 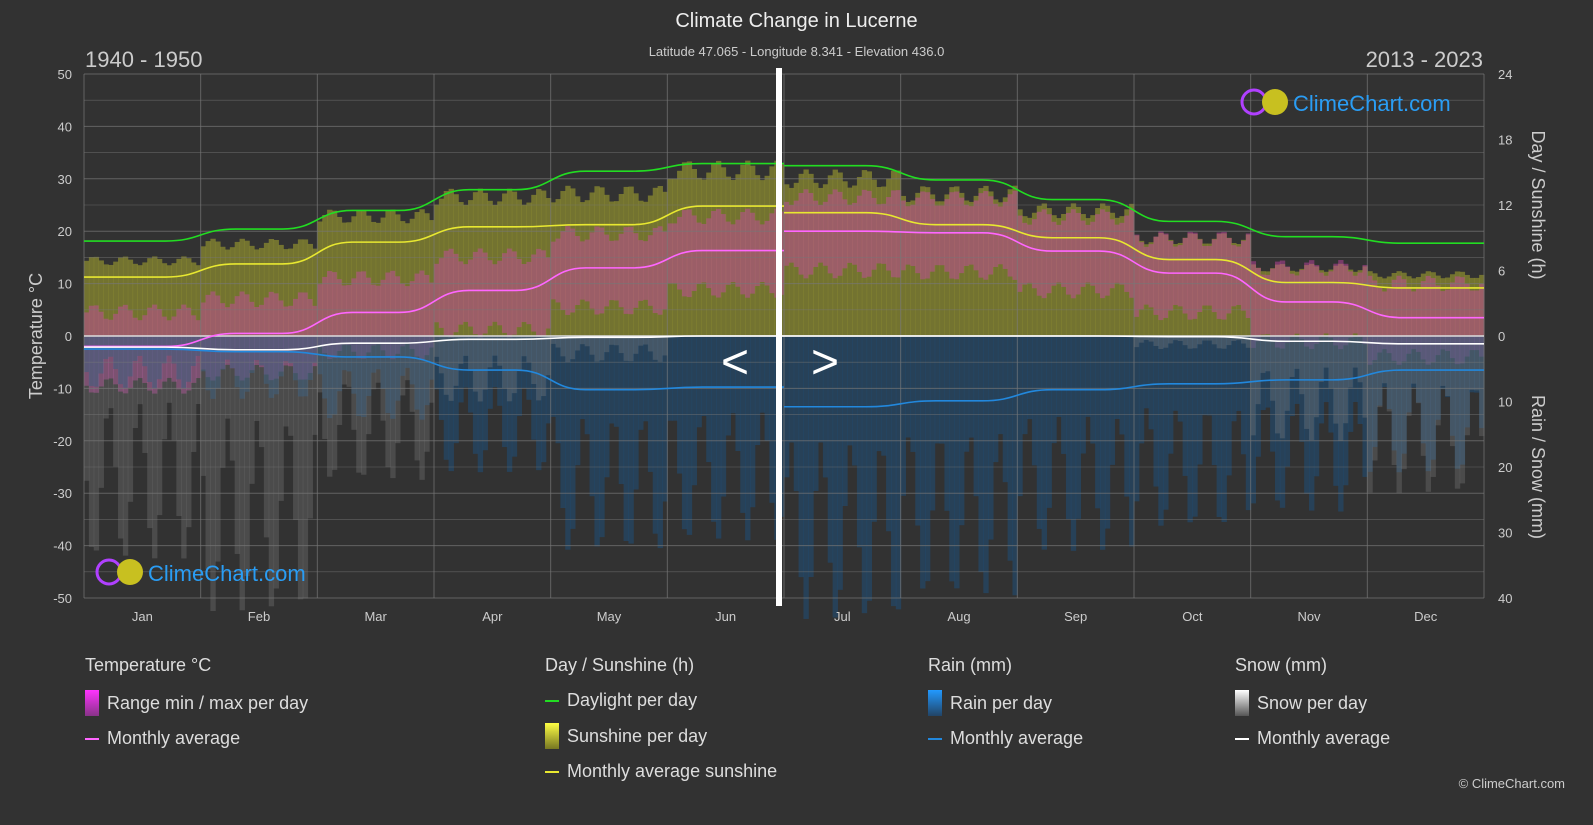 What do you see at coordinates (825, 362) in the screenshot?
I see `next-period-button: >` at bounding box center [825, 362].